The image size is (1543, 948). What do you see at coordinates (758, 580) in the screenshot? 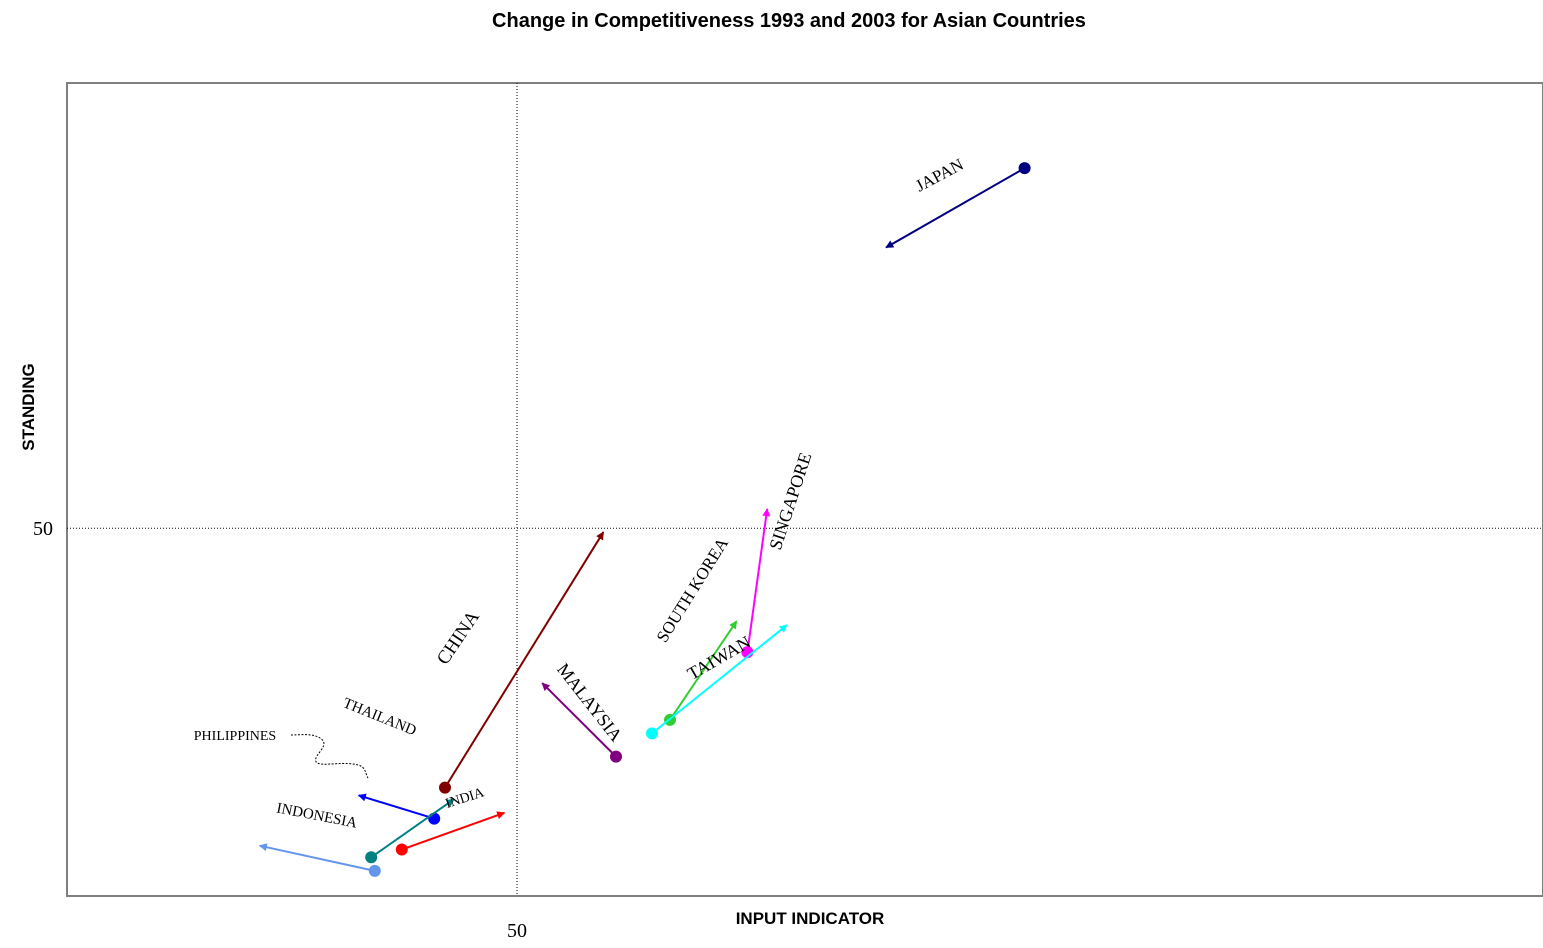
I see `singapore-arrow` at bounding box center [758, 580].